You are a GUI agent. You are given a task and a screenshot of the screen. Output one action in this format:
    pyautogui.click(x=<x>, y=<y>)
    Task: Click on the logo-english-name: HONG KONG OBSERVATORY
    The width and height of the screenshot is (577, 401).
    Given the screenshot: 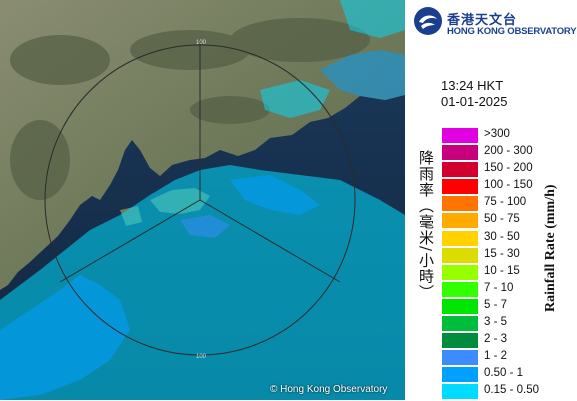 What is the action you would take?
    pyautogui.click(x=512, y=31)
    